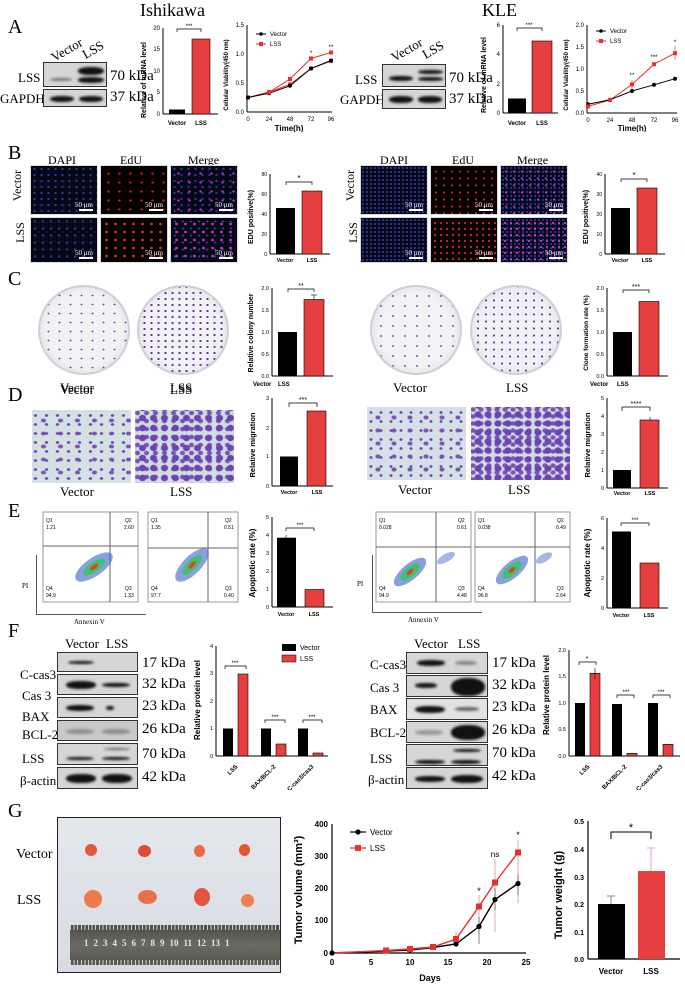 Image resolution: width=685 pixels, height=988 pixels. Describe the element at coordinates (169, 895) in the screenshot. I see `tumor-photo: 1 2 3 4 5 6 7 8 9 10 11 12 13 1` at that location.